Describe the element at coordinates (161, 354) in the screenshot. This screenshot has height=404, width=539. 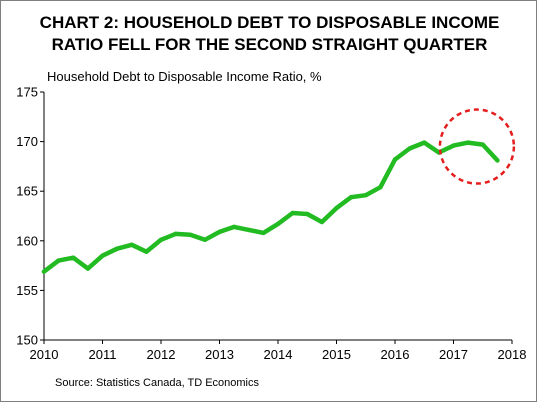
I see `x-tick-label: 2012` at that location.